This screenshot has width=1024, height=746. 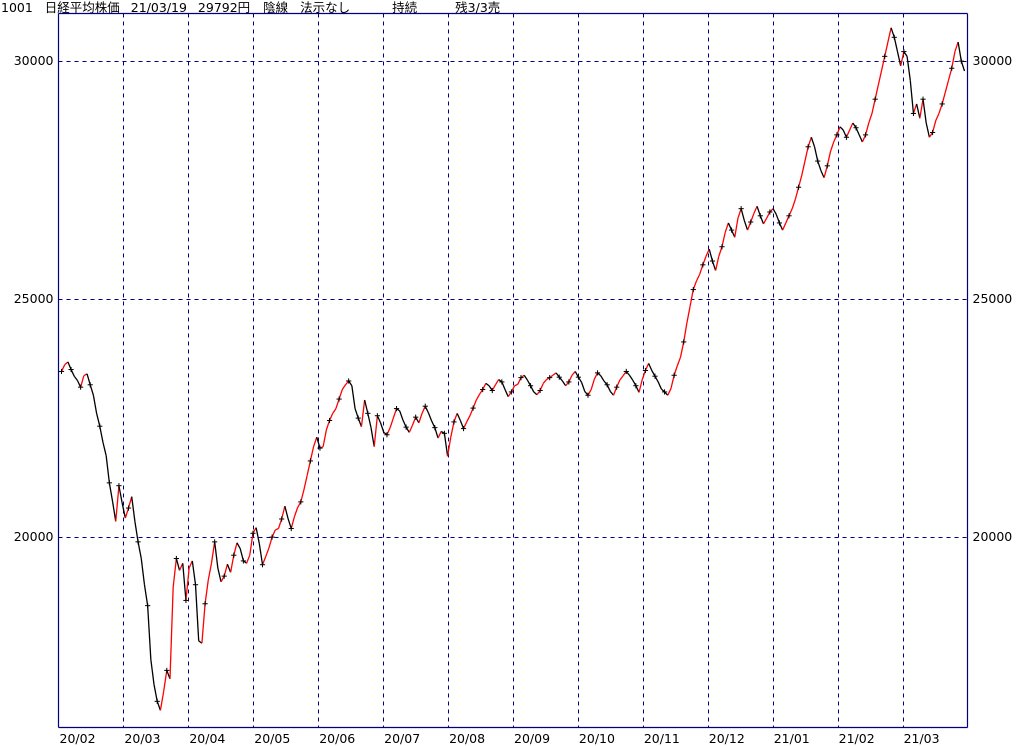 I want to click on x-axis-label: 20/10, so click(x=596, y=738).